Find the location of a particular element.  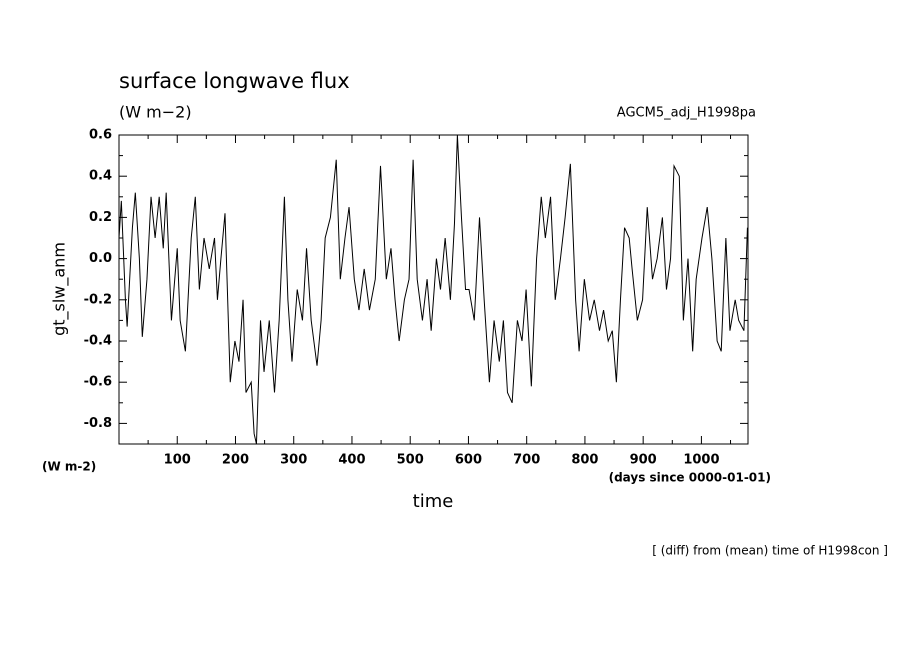

x-tick-label: 100 is located at coordinates (177, 460).